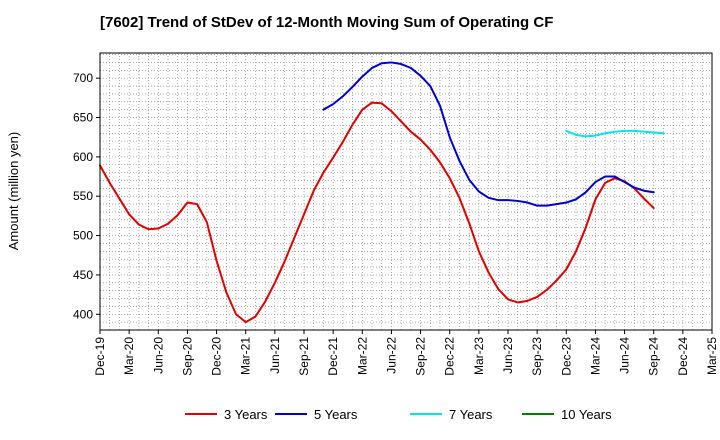 The width and height of the screenshot is (720, 440). Describe the element at coordinates (83, 275) in the screenshot. I see `y-tick-label: 450` at that location.